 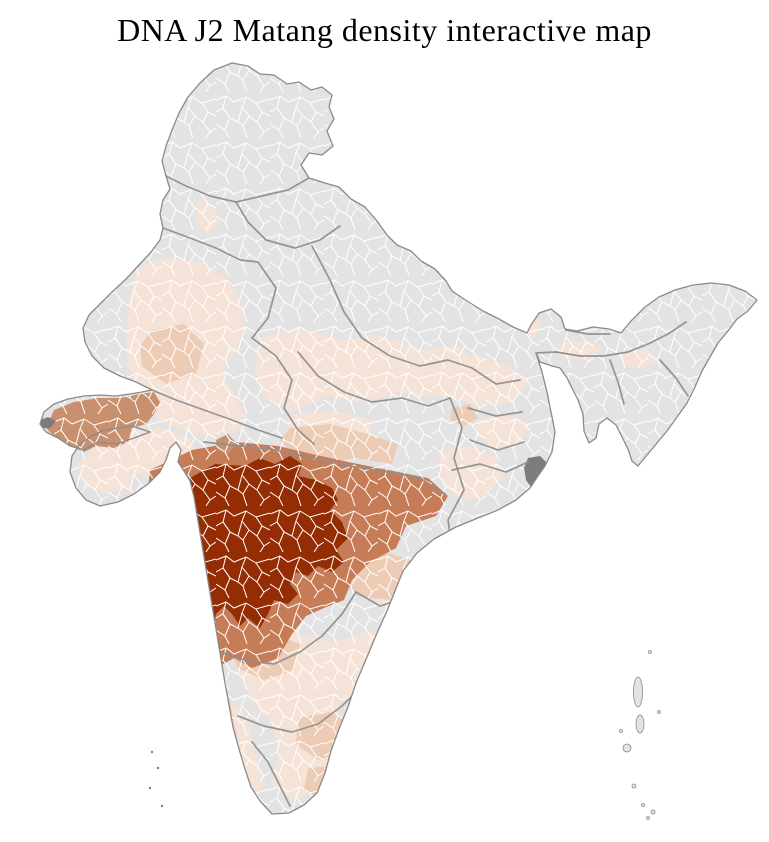 I want to click on region-kutch-rann-marsh, so click(x=48, y=422).